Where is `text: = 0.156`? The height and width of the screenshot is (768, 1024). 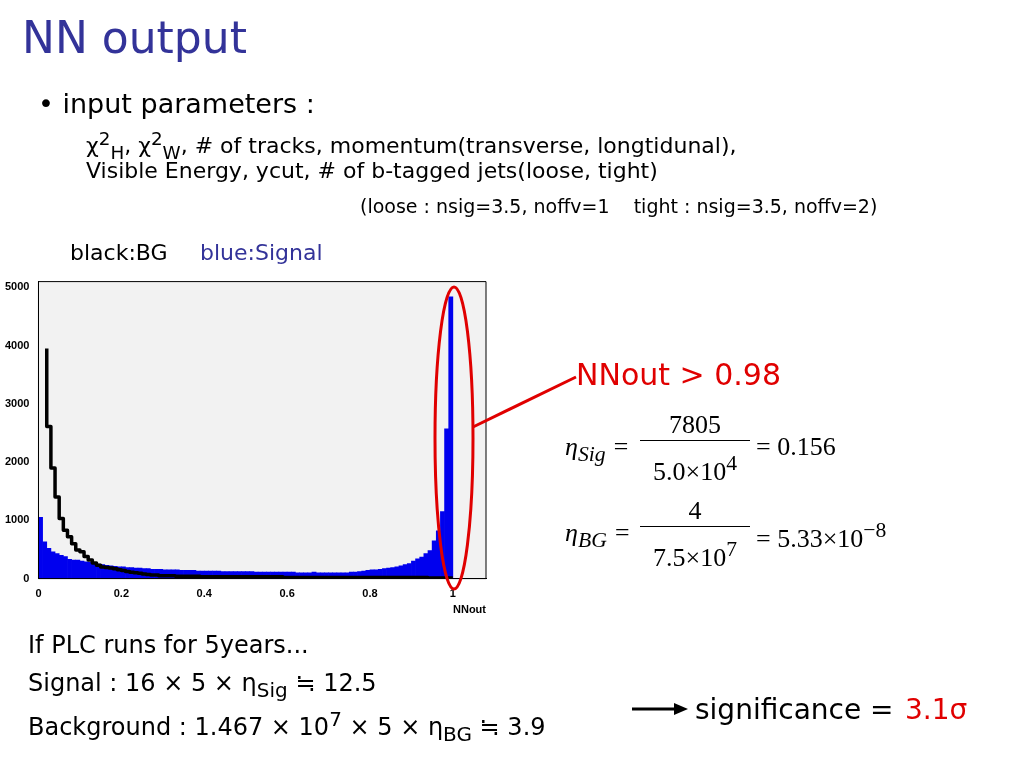 text: = 0.156 is located at coordinates (796, 447).